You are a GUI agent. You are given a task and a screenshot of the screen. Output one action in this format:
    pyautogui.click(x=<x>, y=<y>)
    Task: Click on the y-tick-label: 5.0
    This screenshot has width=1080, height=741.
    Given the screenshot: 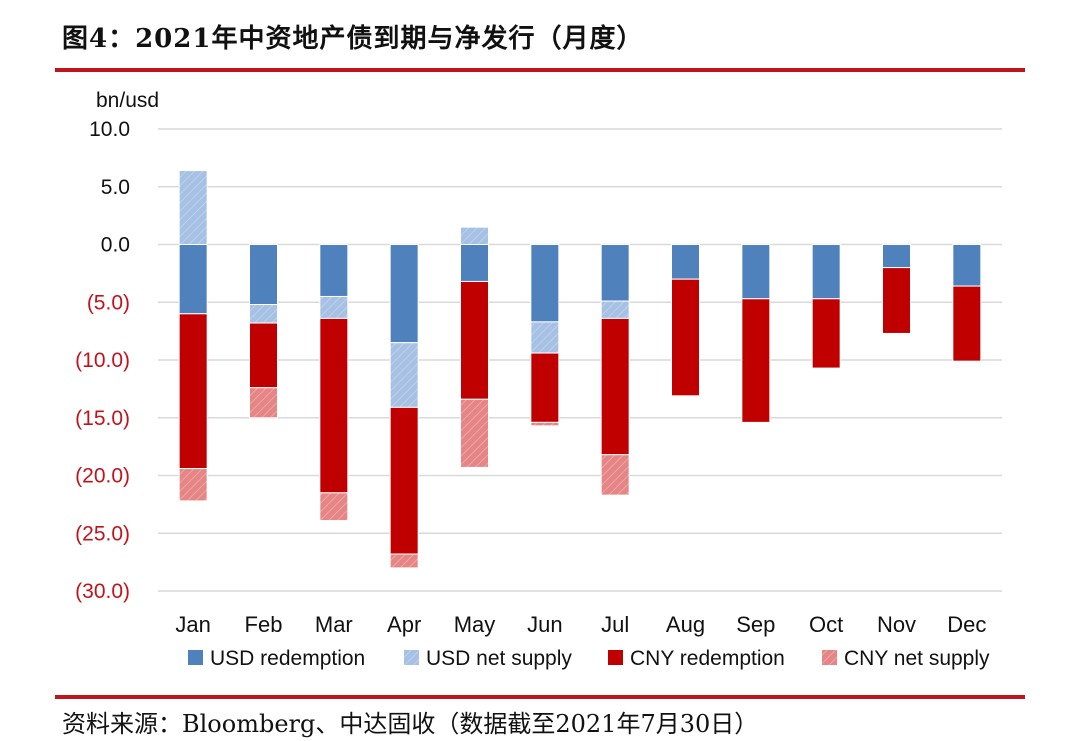 What is the action you would take?
    pyautogui.click(x=115, y=187)
    